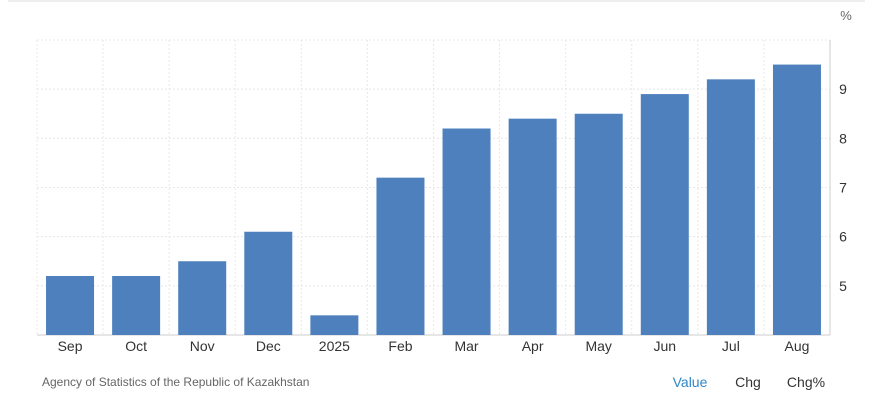  Describe the element at coordinates (136, 346) in the screenshot. I see `x-tick-label: Oct` at that location.